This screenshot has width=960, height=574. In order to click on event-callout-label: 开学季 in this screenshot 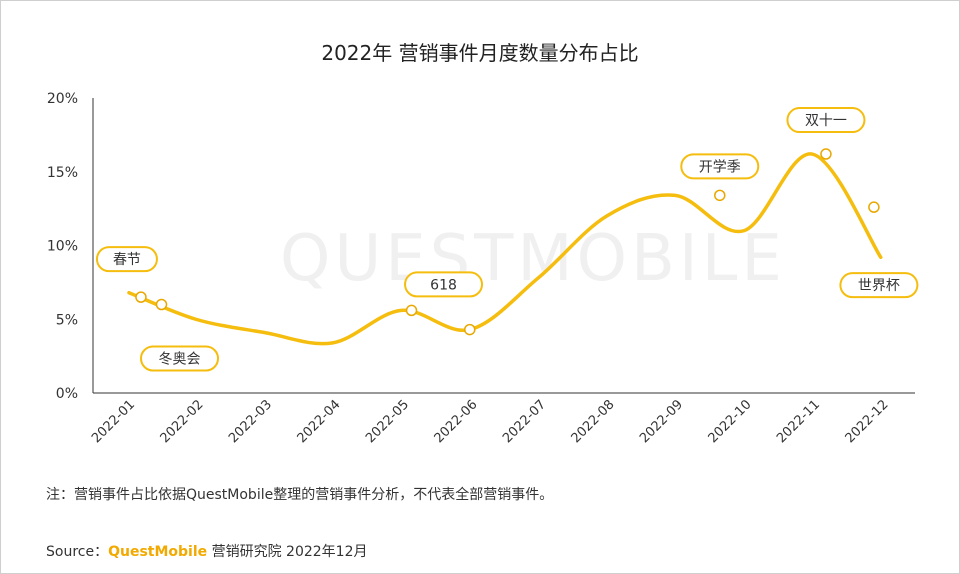, I will do `click(720, 167)`.